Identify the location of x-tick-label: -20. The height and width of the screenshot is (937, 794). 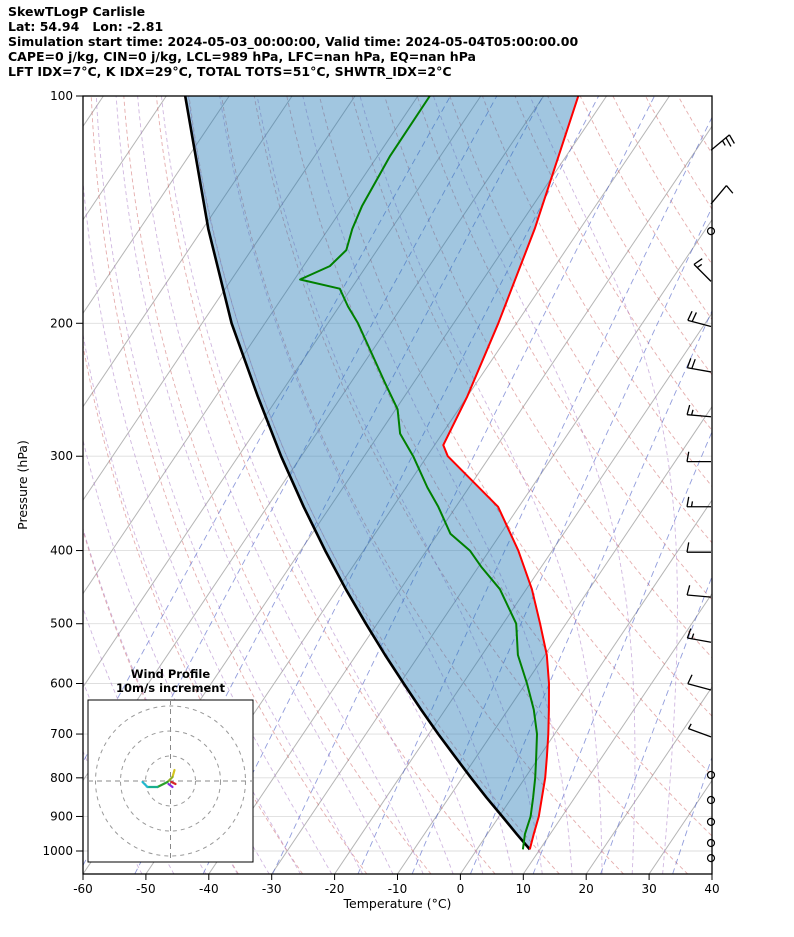
(335, 889).